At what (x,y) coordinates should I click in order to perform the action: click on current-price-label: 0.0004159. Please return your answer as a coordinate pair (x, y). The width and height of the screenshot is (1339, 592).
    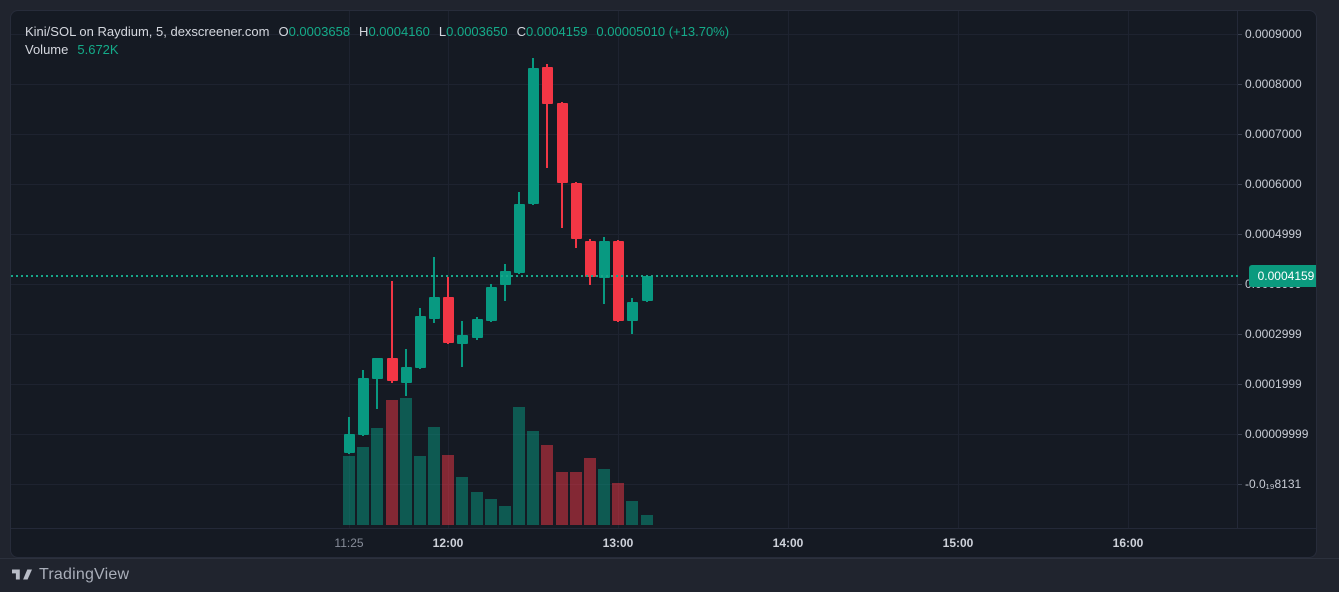
    Looking at the image, I should click on (1282, 276).